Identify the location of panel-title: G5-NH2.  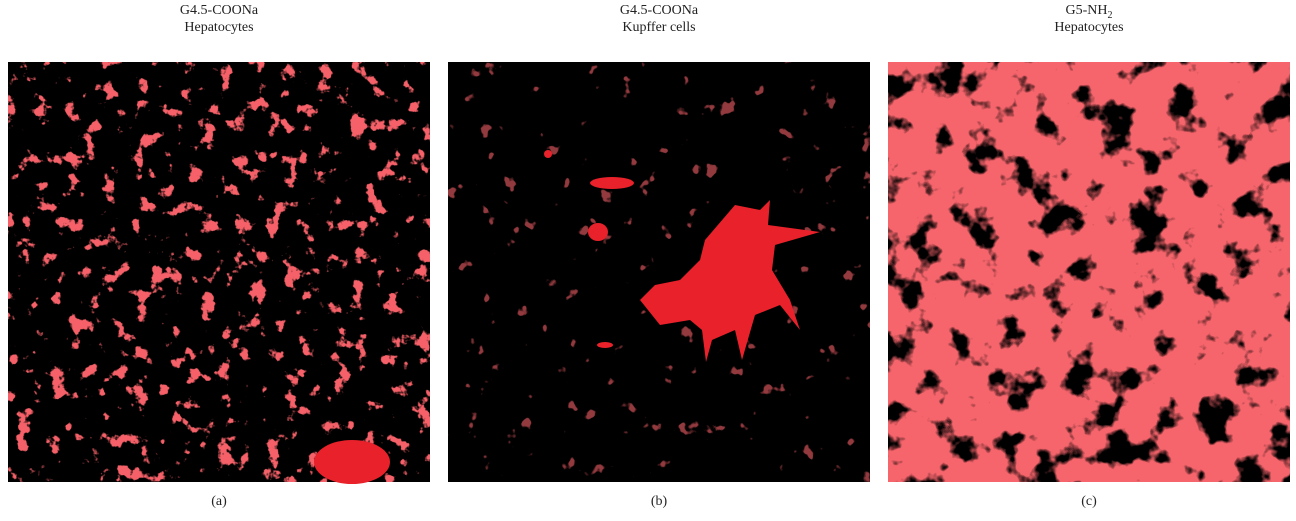
(1089, 12).